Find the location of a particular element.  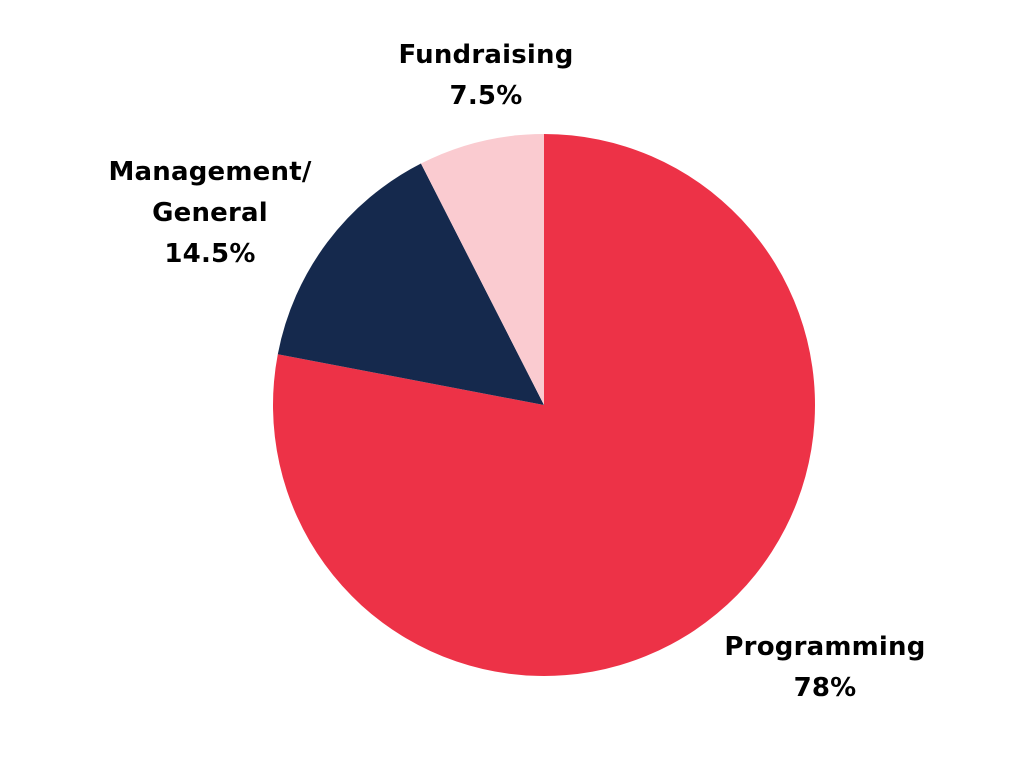

slice-label-management: Management/ General 14.5% is located at coordinates (210, 213).